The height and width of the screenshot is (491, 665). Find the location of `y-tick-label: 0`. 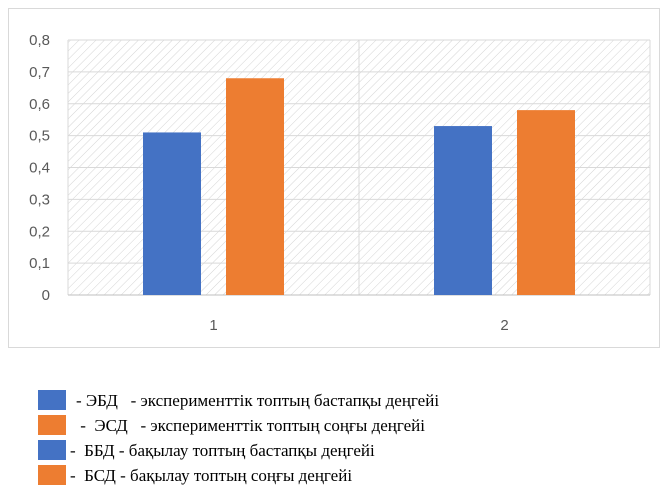

y-tick-label: 0 is located at coordinates (46, 295).